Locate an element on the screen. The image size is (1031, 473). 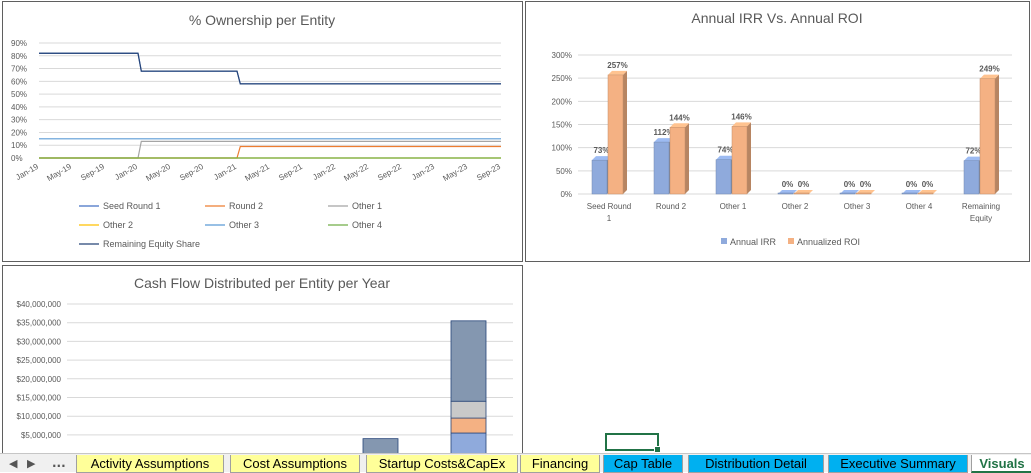
x-tick-label: Equity is located at coordinates (981, 218).